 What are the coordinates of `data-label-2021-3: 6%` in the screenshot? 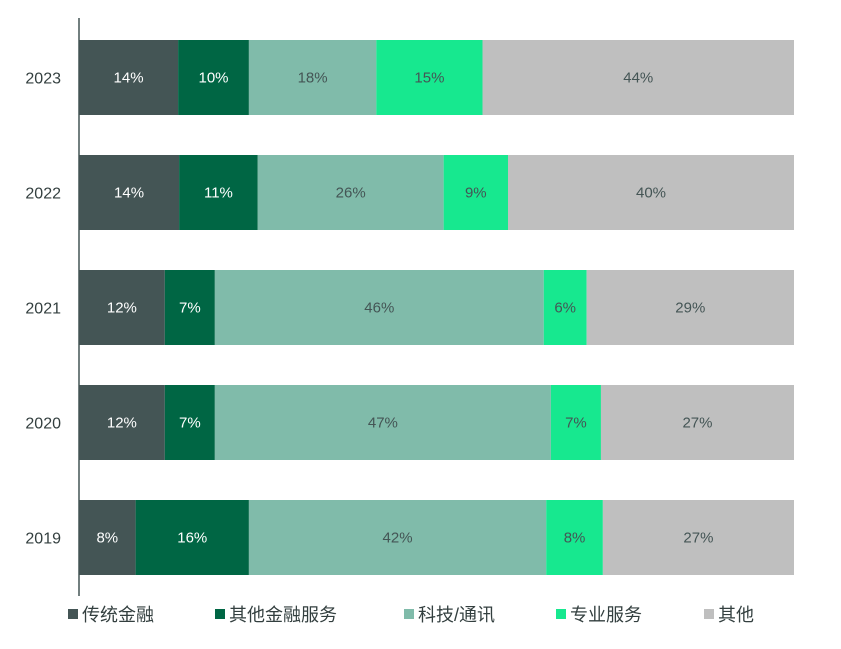 It's located at (565, 308).